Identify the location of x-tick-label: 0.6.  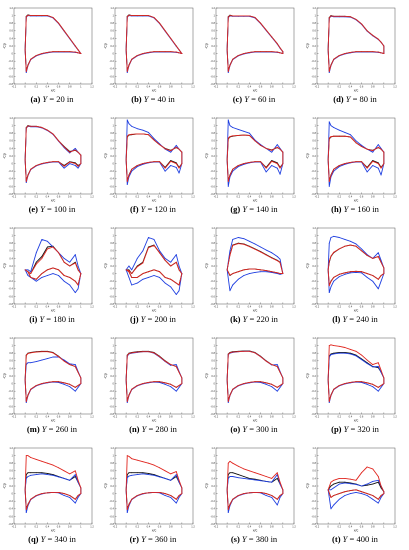
(160, 86).